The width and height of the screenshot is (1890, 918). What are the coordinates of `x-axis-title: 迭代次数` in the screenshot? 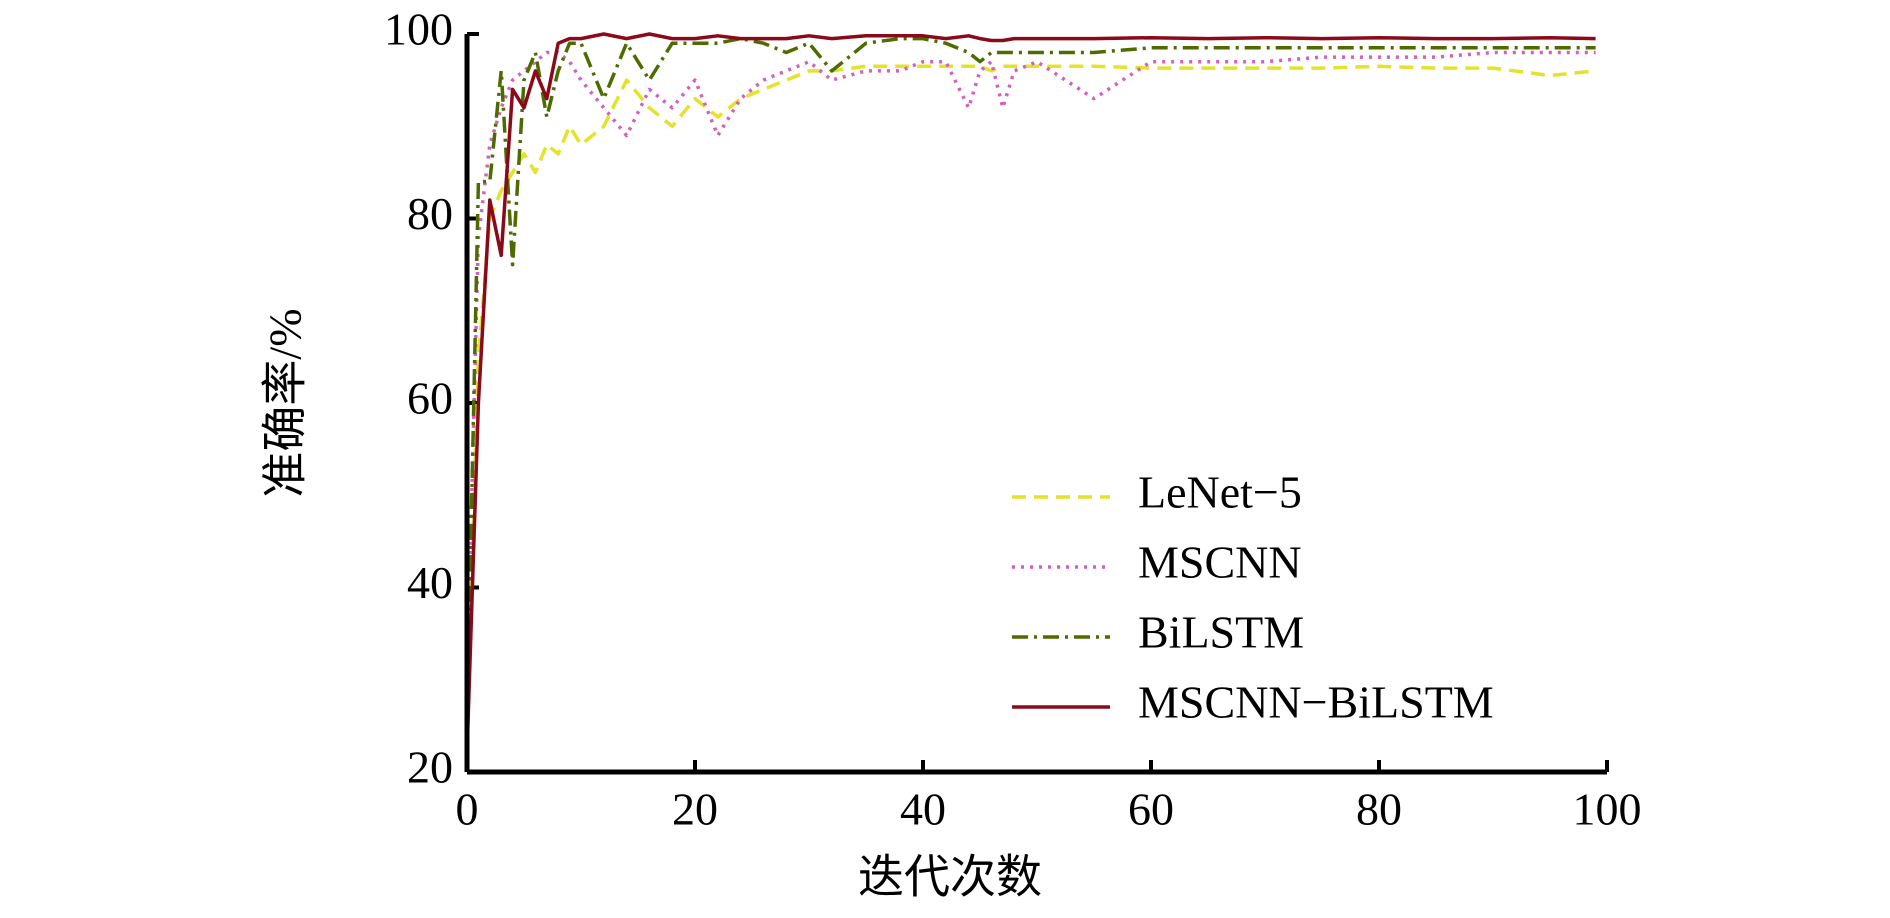 It's located at (950, 877).